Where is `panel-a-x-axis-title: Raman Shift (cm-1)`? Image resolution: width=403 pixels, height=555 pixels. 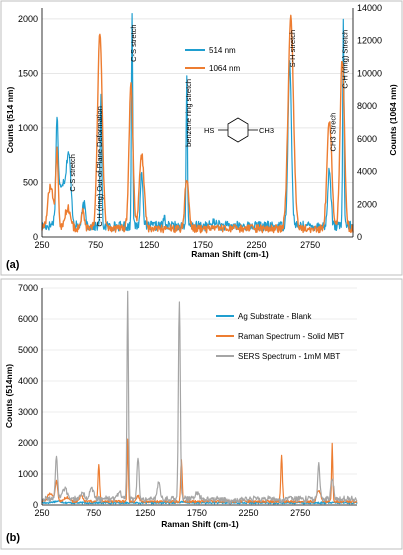 panel-a-x-axis-title: Raman Shift (cm-1) is located at coordinates (230, 254).